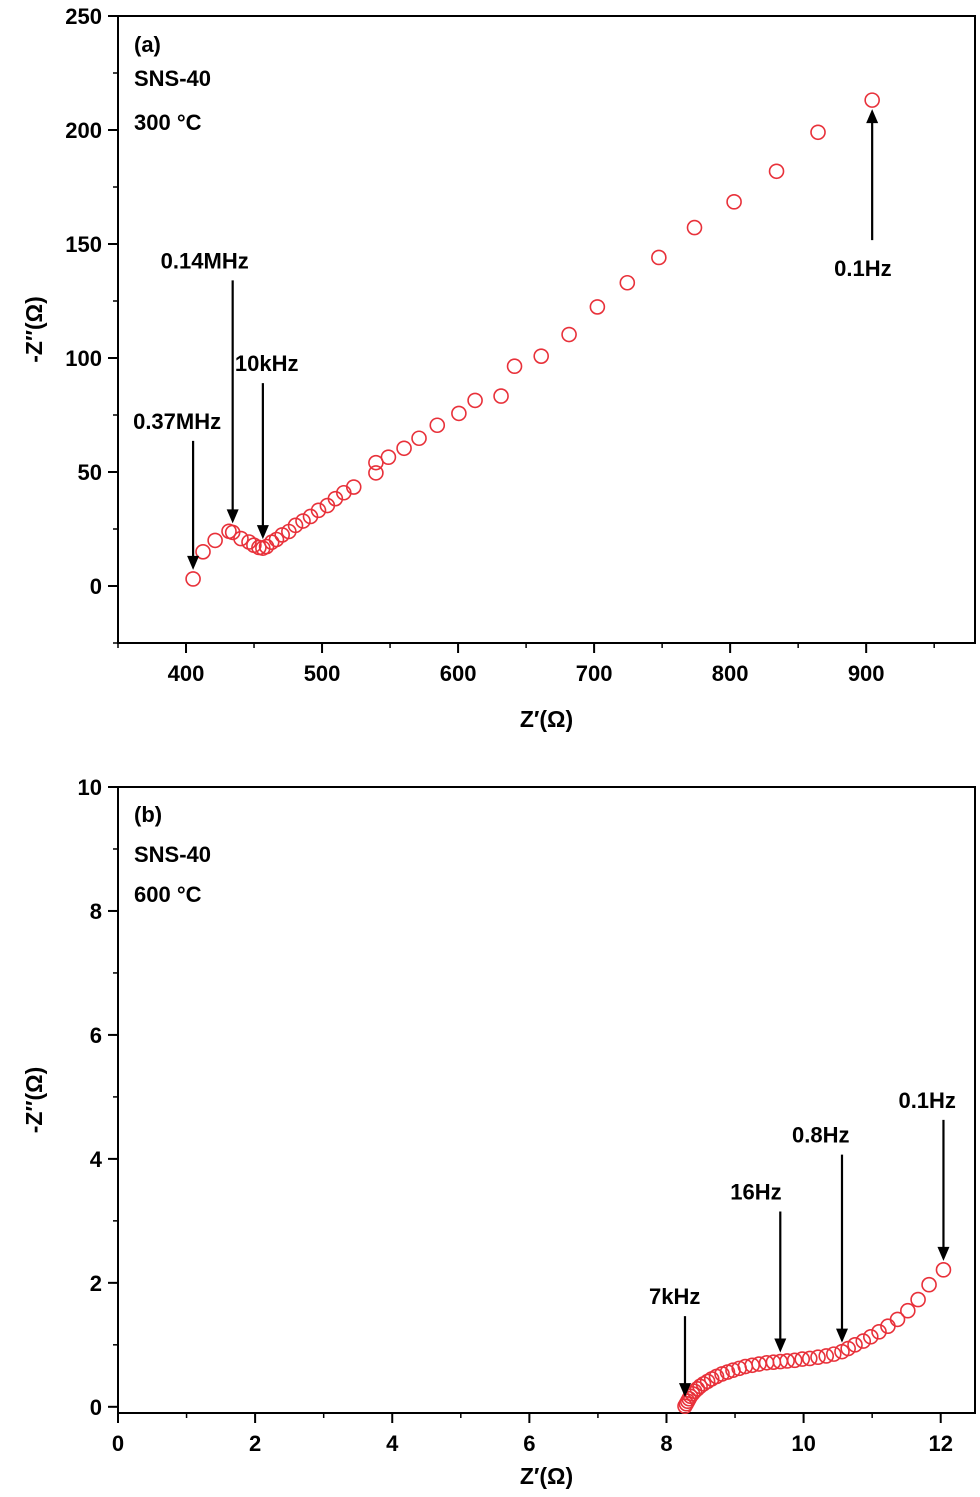 Image resolution: width=980 pixels, height=1497 pixels. Describe the element at coordinates (83, 130) in the screenshot. I see `y-tick-label: 200` at that location.